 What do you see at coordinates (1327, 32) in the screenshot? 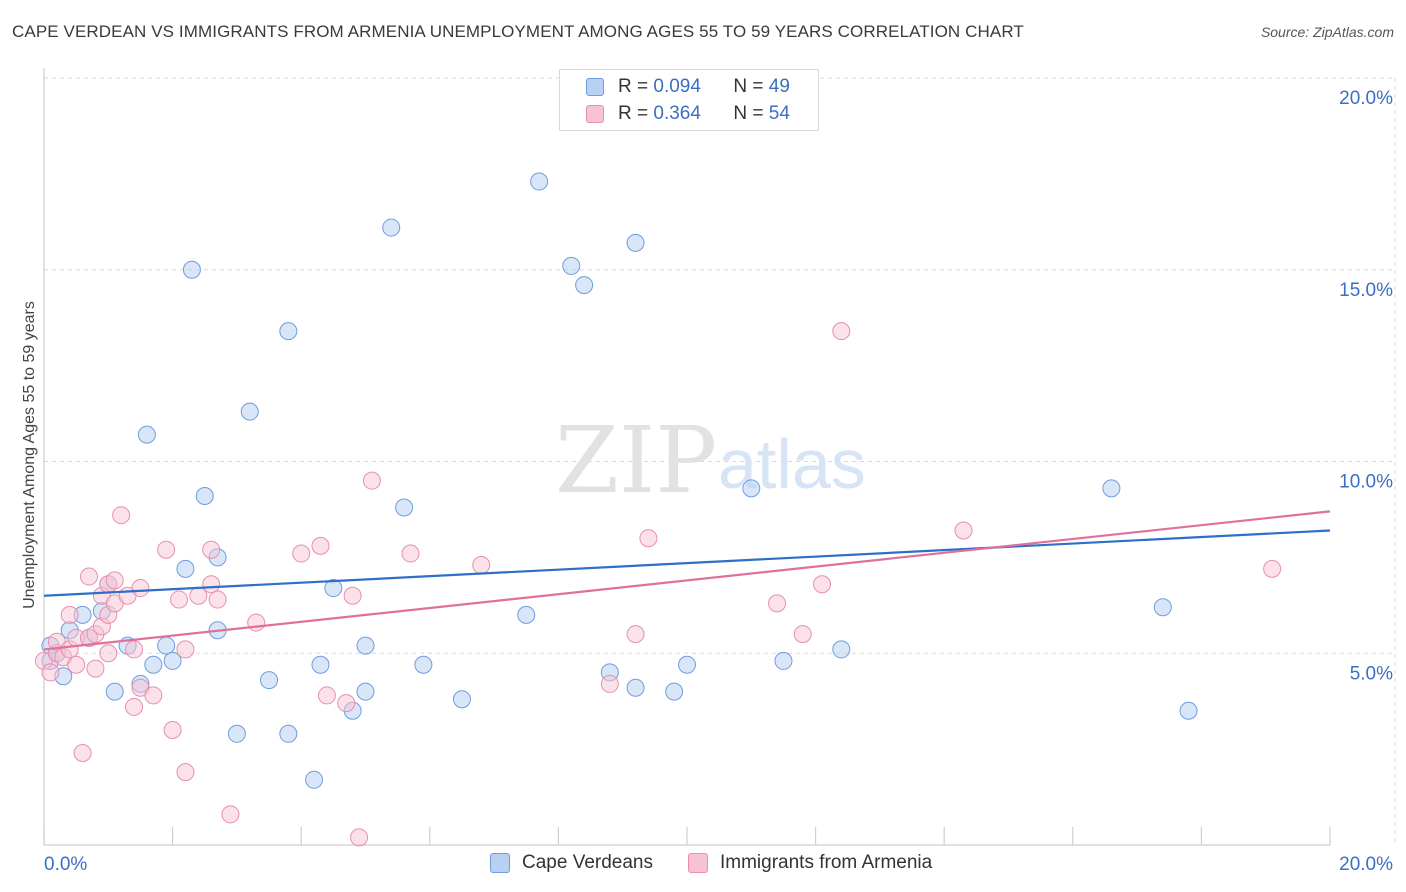
I see `source-credit: Source: ZipAtlas.com` at bounding box center [1327, 32].